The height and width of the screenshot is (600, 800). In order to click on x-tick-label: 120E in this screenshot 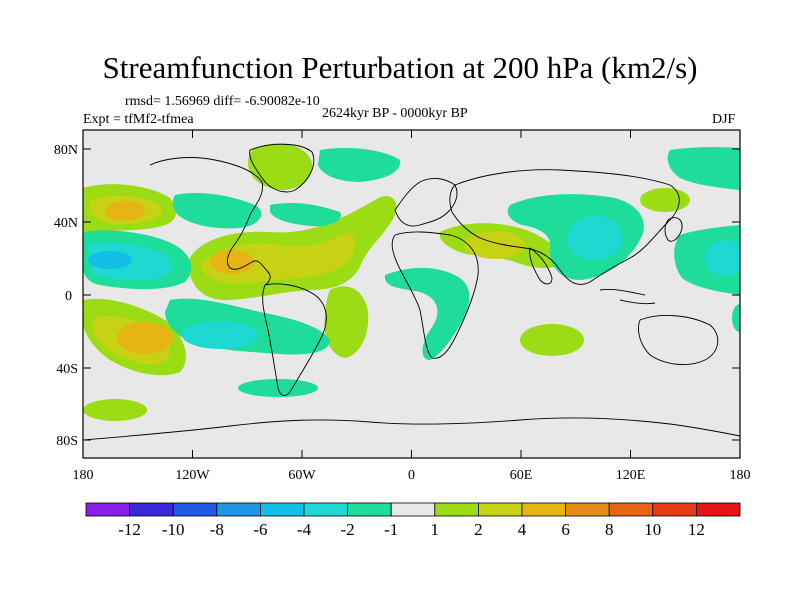, I will do `click(631, 475)`.